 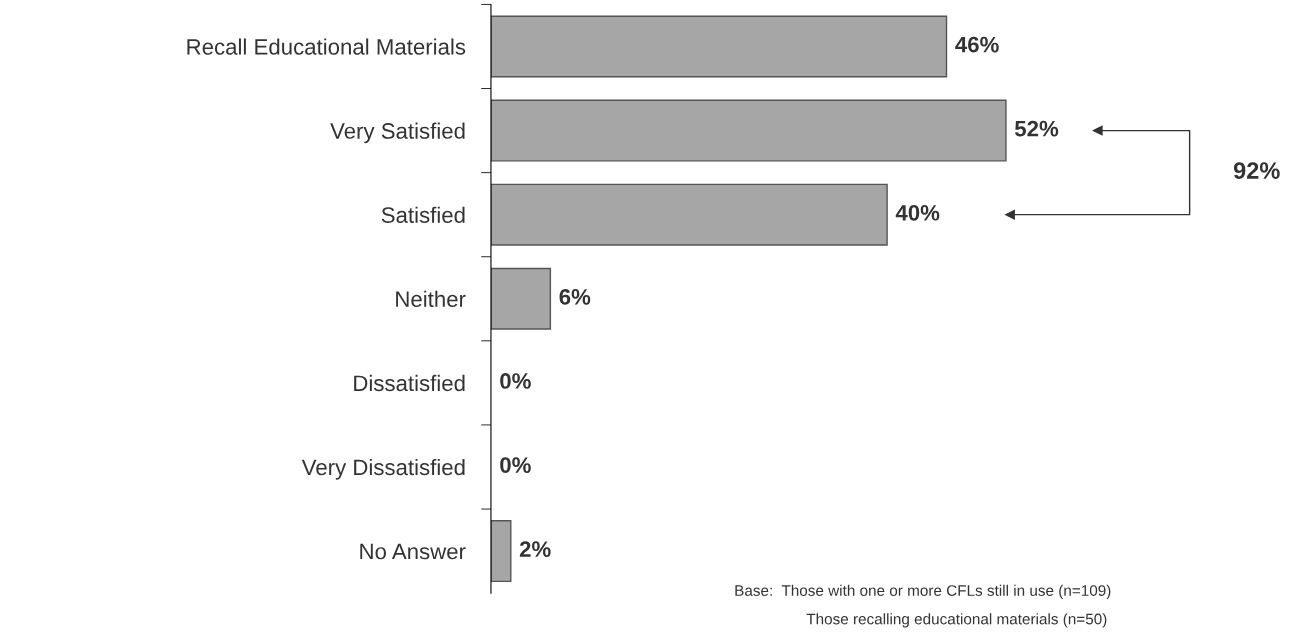 What do you see at coordinates (397, 133) in the screenshot?
I see `y-tick-label: Very Satisfied` at bounding box center [397, 133].